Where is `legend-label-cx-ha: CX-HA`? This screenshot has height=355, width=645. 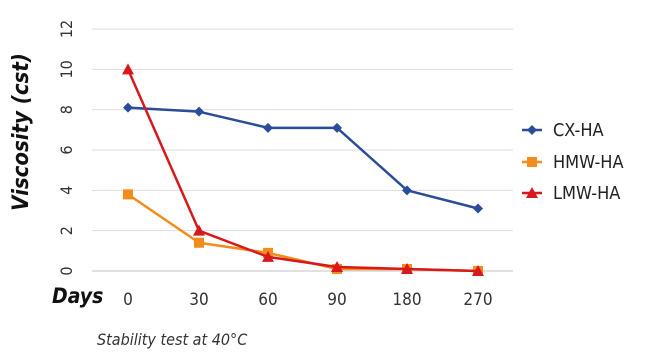
legend-label-cx-ha: CX-HA is located at coordinates (578, 130).